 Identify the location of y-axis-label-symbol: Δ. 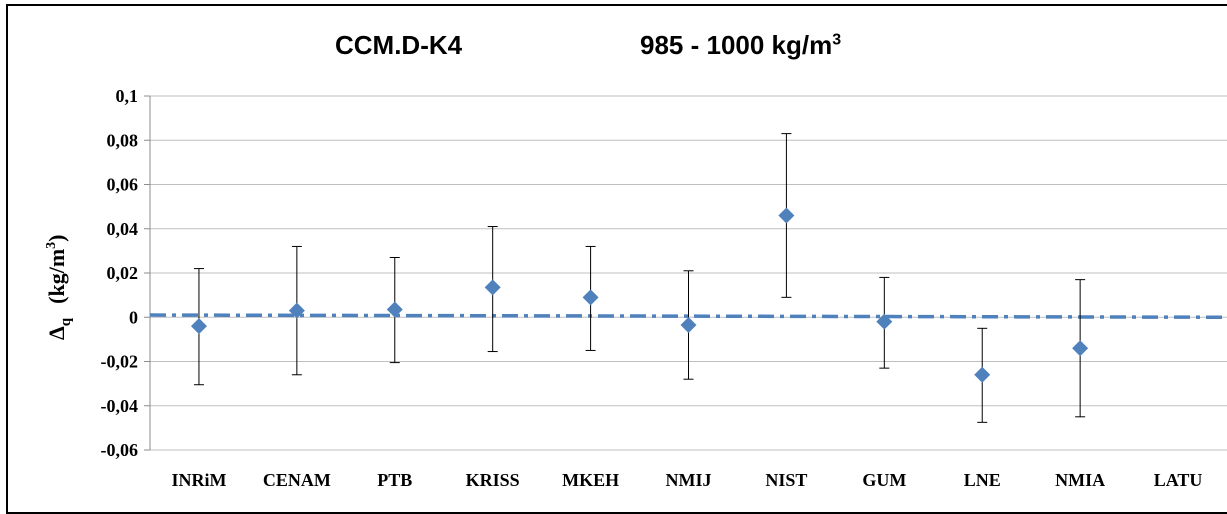
(56, 333).